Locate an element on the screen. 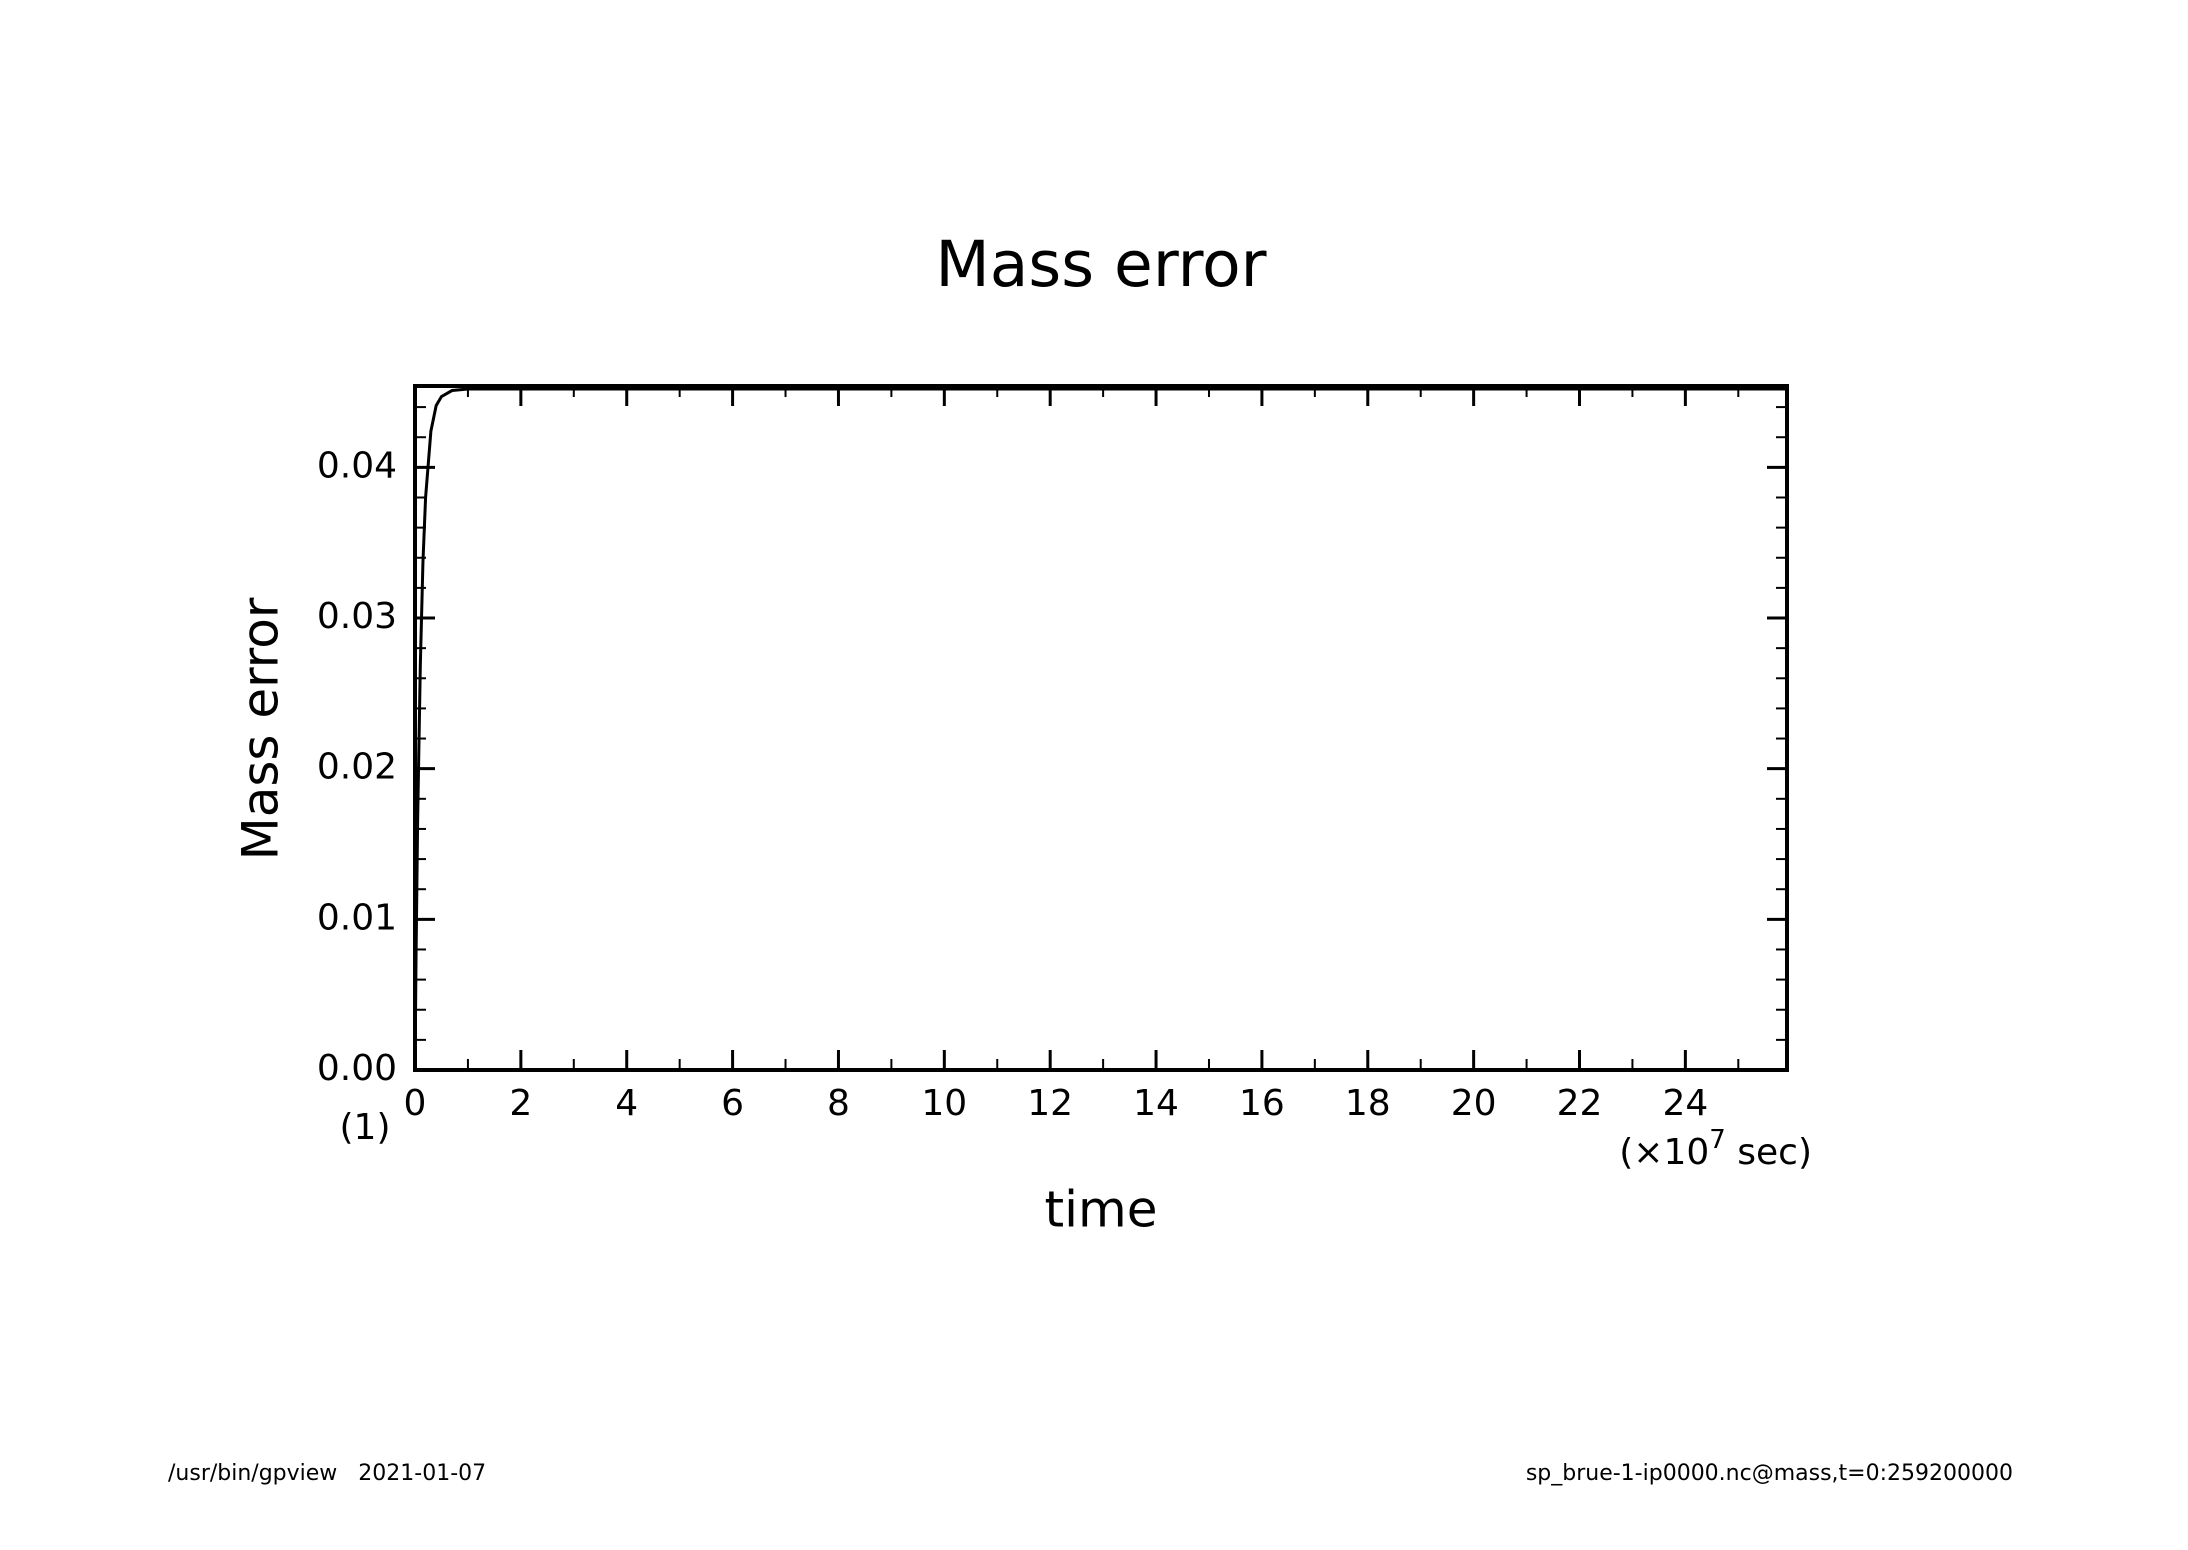 The image size is (2188, 1550). unit-exponent: 7 is located at coordinates (1717, 1140).